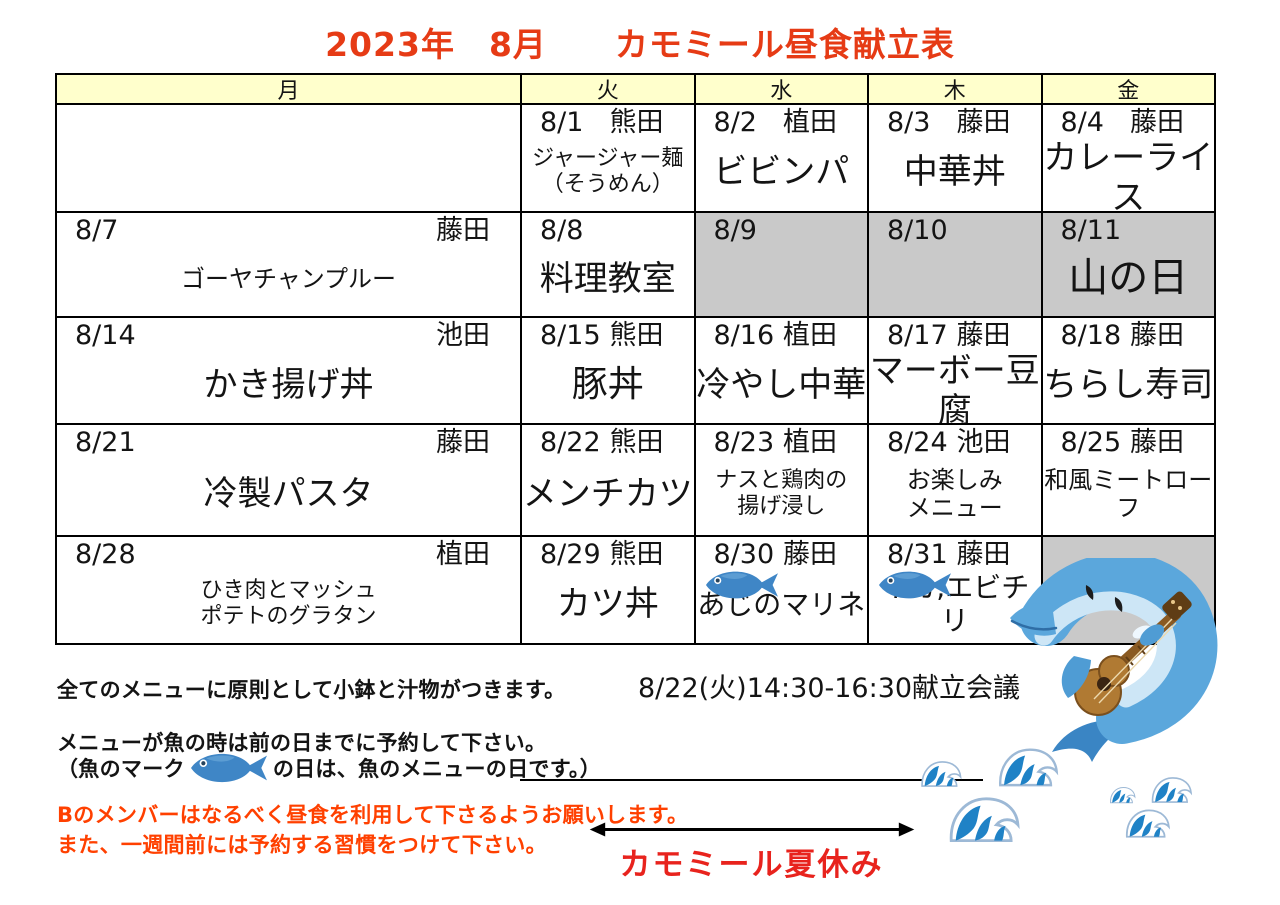  I want to click on cell-menu: 山の日, so click(1128, 278).